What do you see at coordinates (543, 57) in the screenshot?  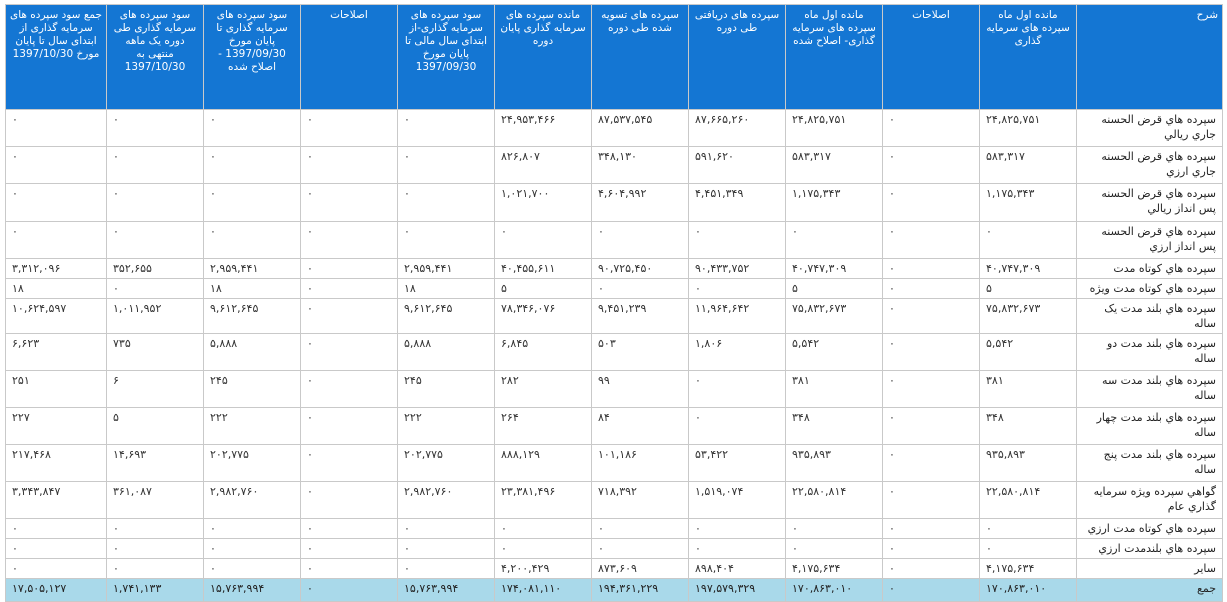 I see `header-closing-balance: مانده سپرده های سرمایه گذاری پایان دوره` at bounding box center [543, 57].